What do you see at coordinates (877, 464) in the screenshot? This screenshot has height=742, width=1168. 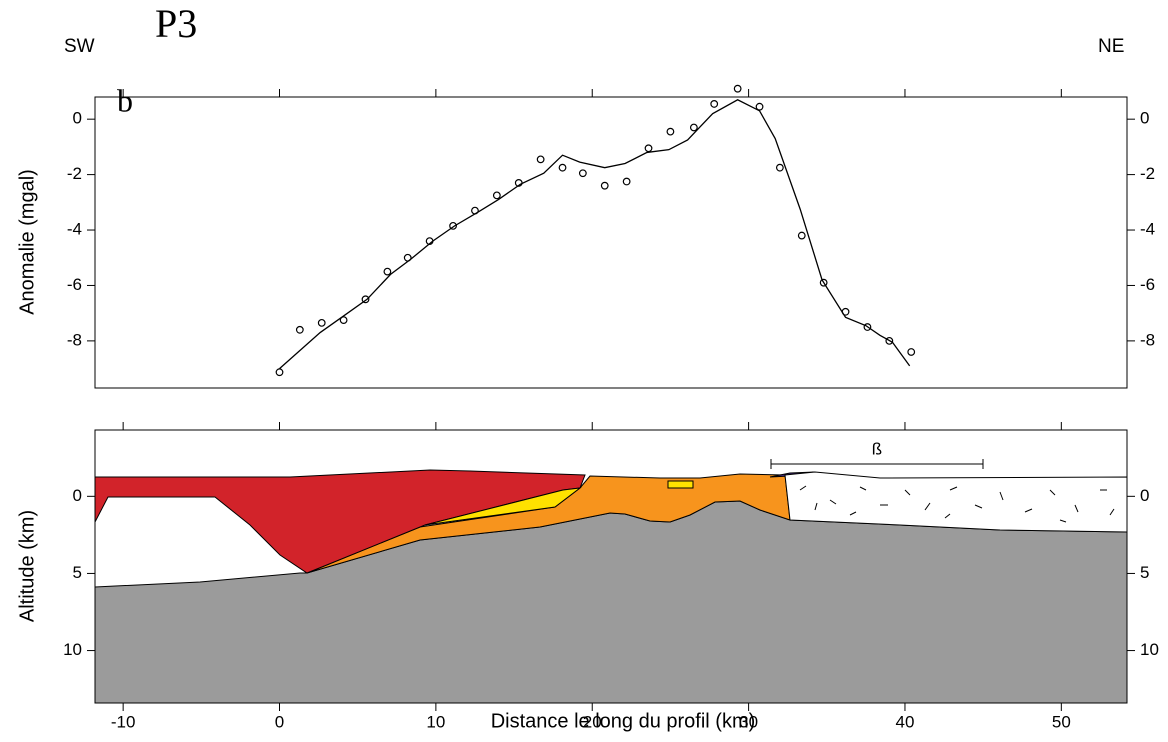 I see `scale-bar` at bounding box center [877, 464].